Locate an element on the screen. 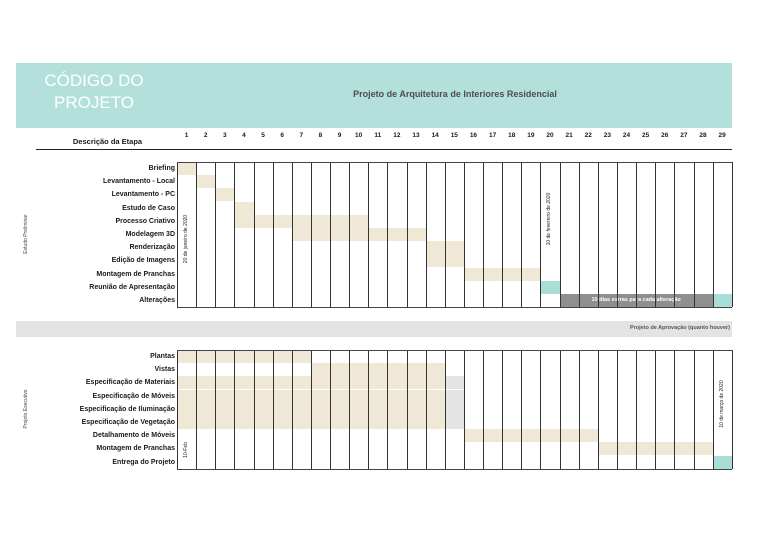 Image resolution: width=768 pixels, height=543 pixels. phase2-task-8: Montagem de Pranchas is located at coordinates (135, 449).